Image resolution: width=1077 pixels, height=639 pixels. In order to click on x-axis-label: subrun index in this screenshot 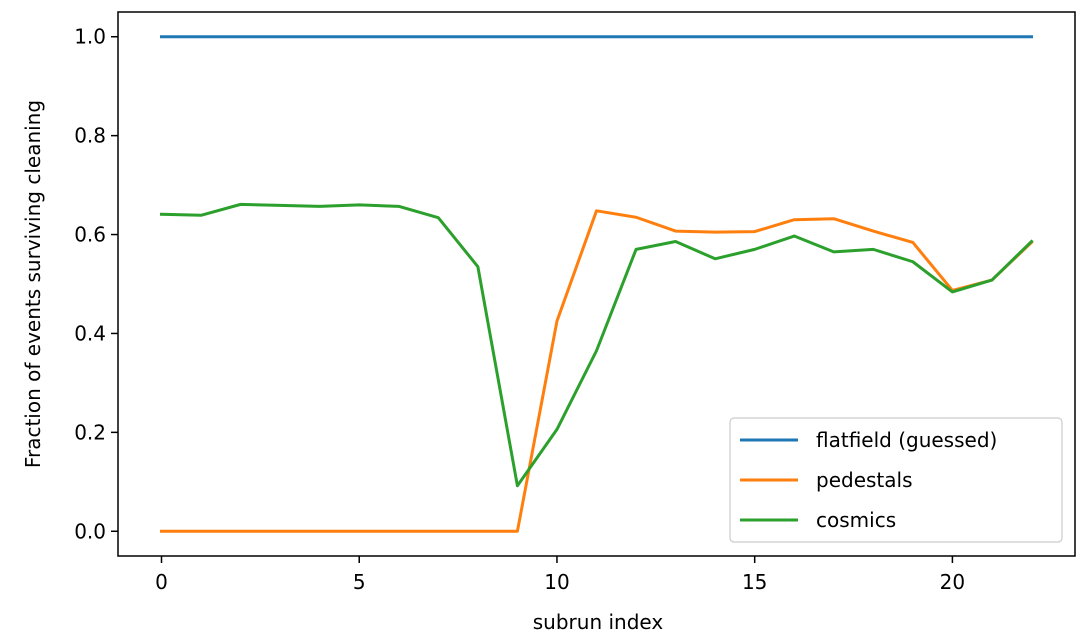, I will do `click(598, 622)`.